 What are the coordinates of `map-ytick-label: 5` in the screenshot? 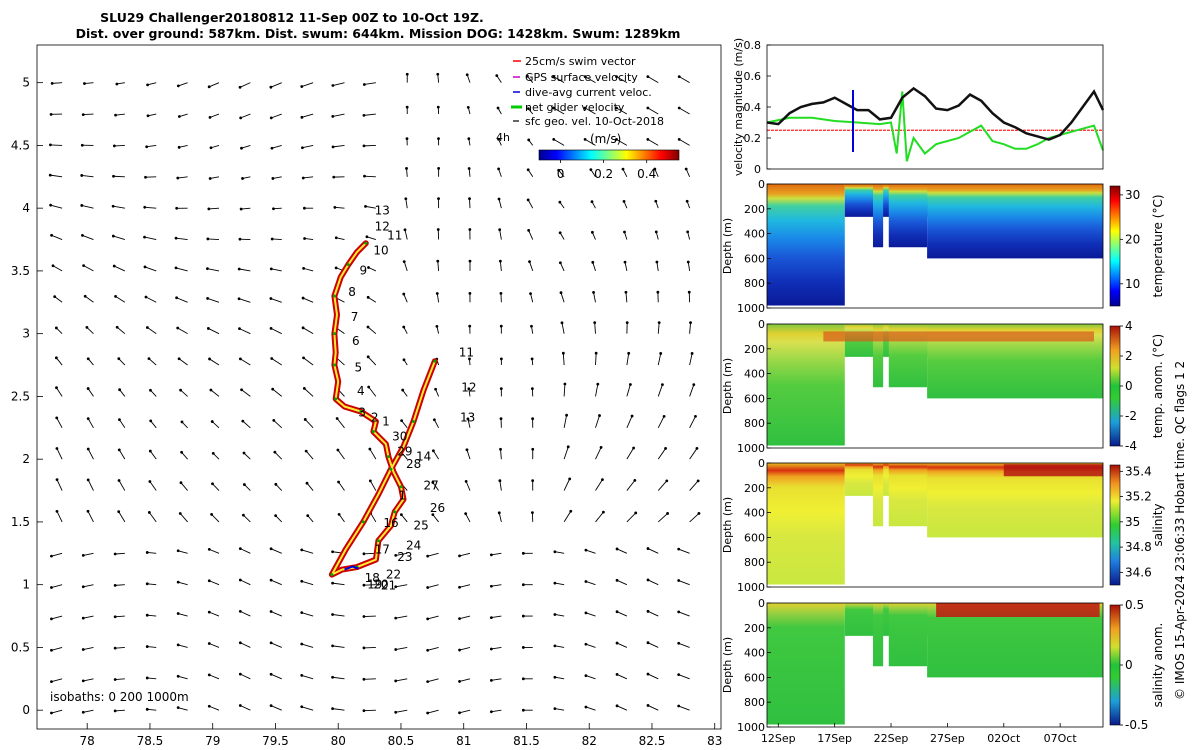 It's located at (26, 83).